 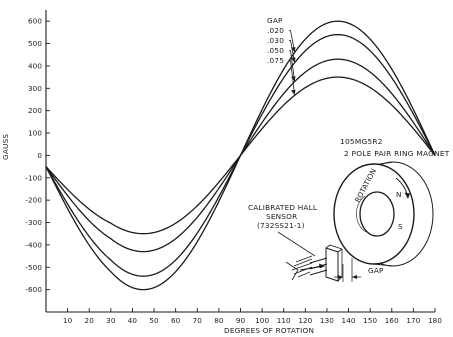 I want to click on y-tick-label: 600, so click(x=35, y=21).